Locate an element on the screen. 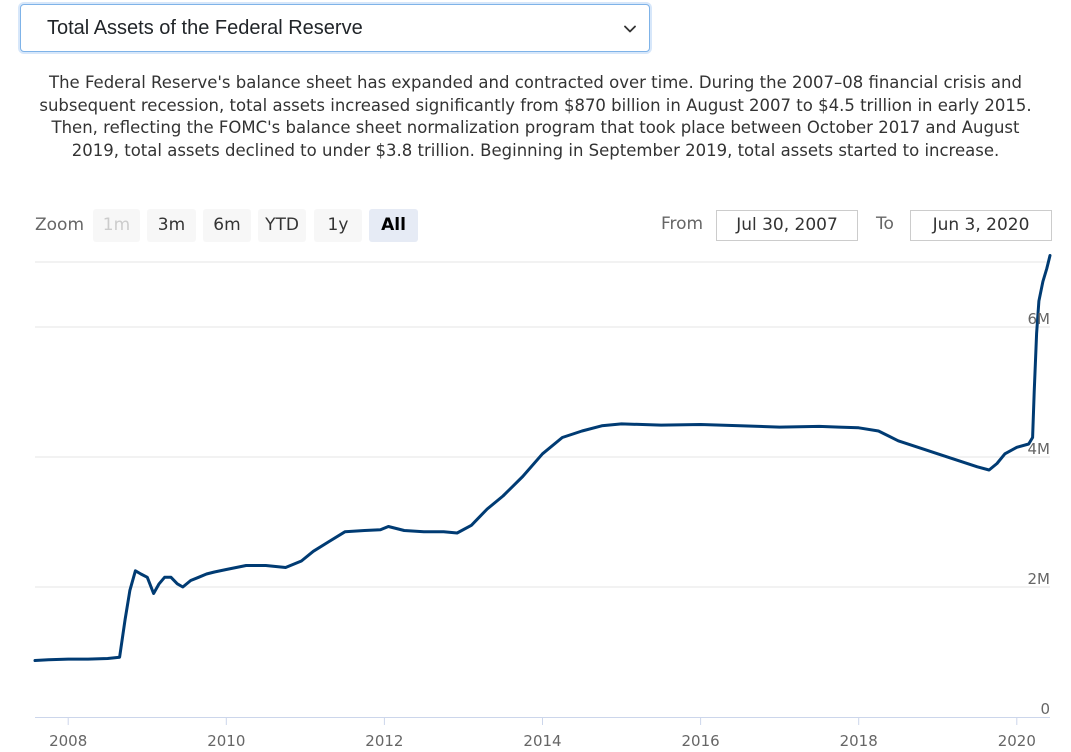  y-tick-label: 0 is located at coordinates (1045, 709).